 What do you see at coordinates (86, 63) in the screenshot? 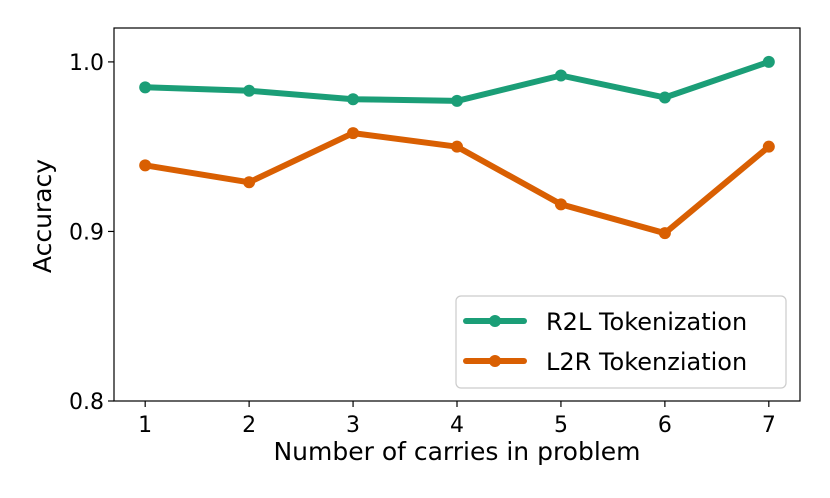
I see `y-tick-label-3: 1.0` at bounding box center [86, 63].